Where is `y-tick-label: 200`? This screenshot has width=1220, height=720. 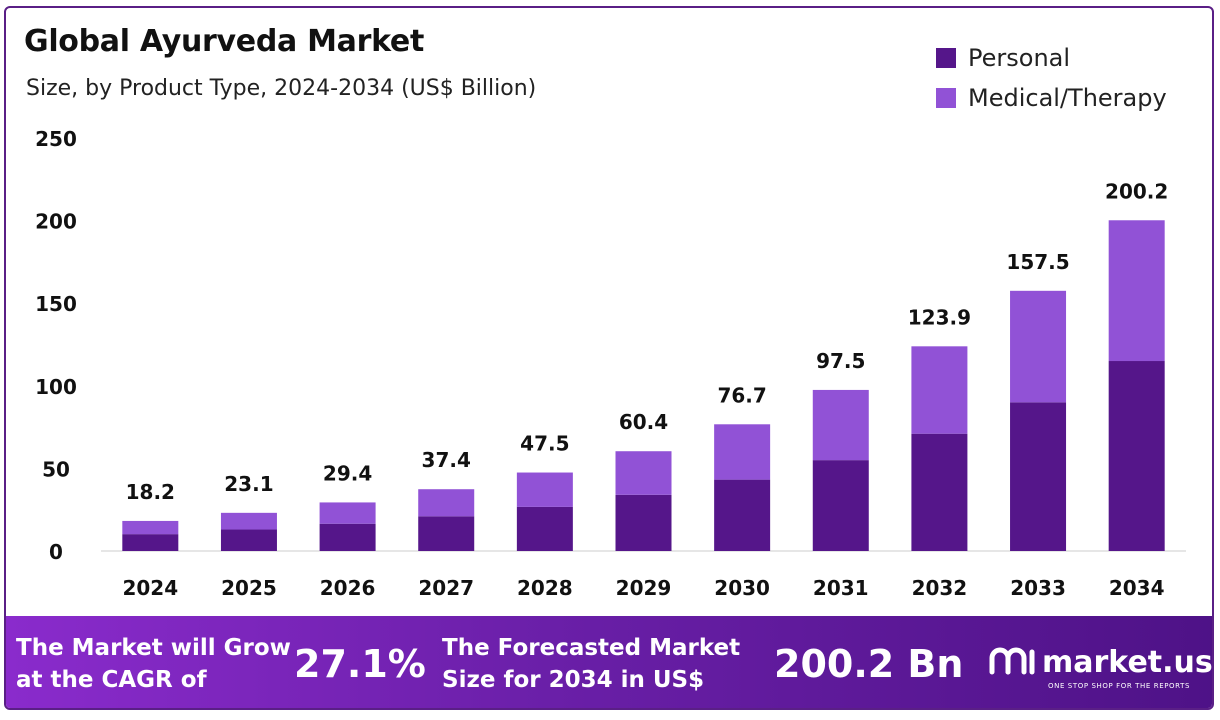 y-tick-label: 200 is located at coordinates (56, 222).